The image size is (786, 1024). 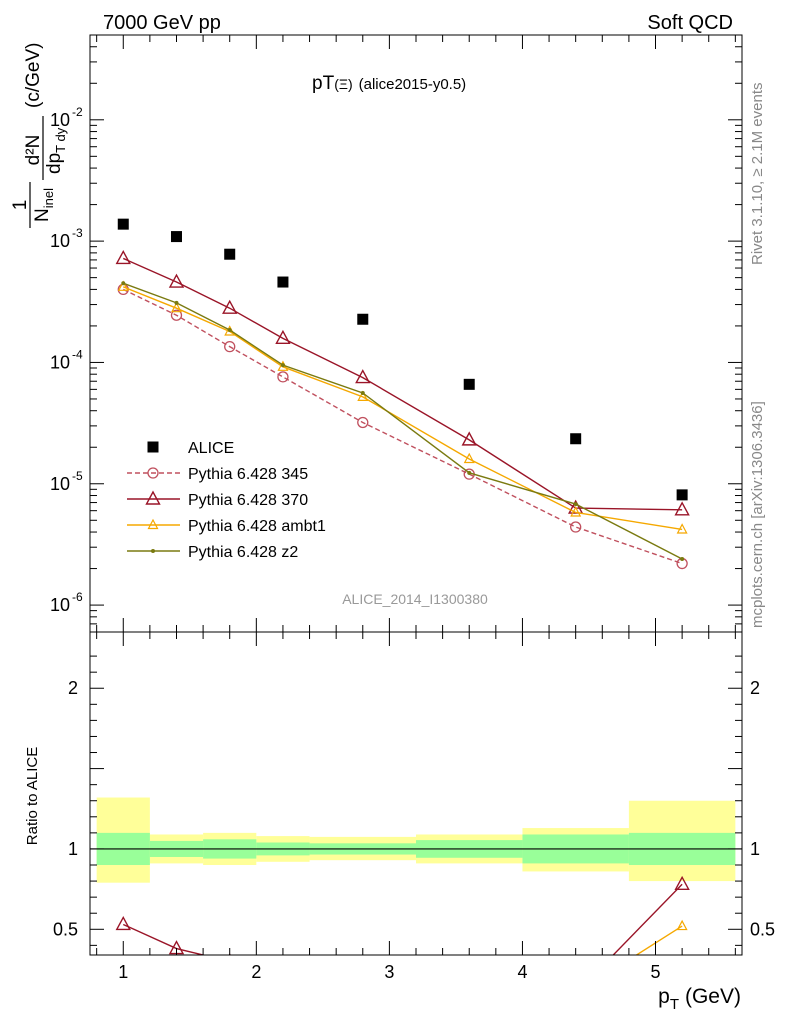 I want to click on y-axis-label: 1 Ninel d²N dpT dy (c/GeV), so click(x=39, y=135).